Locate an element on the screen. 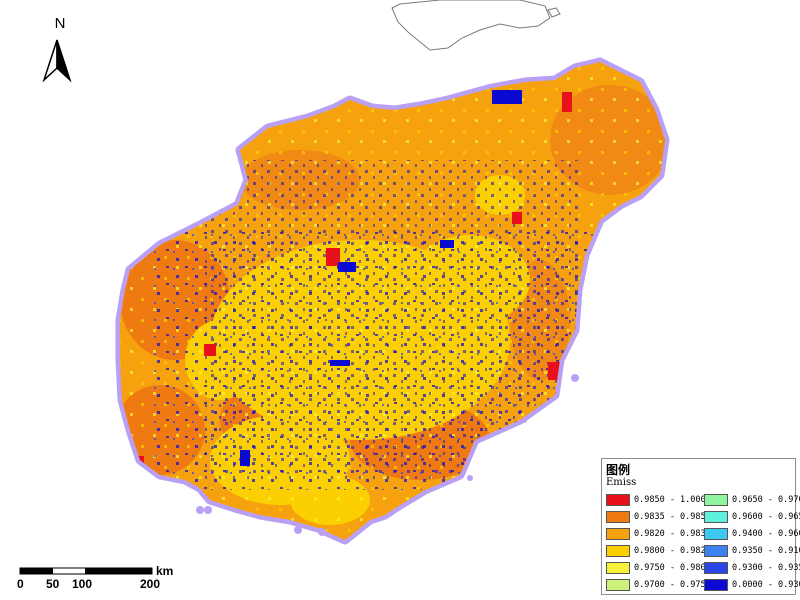  legend-item: 0.9750 - 0.9800 is located at coordinates (658, 568).